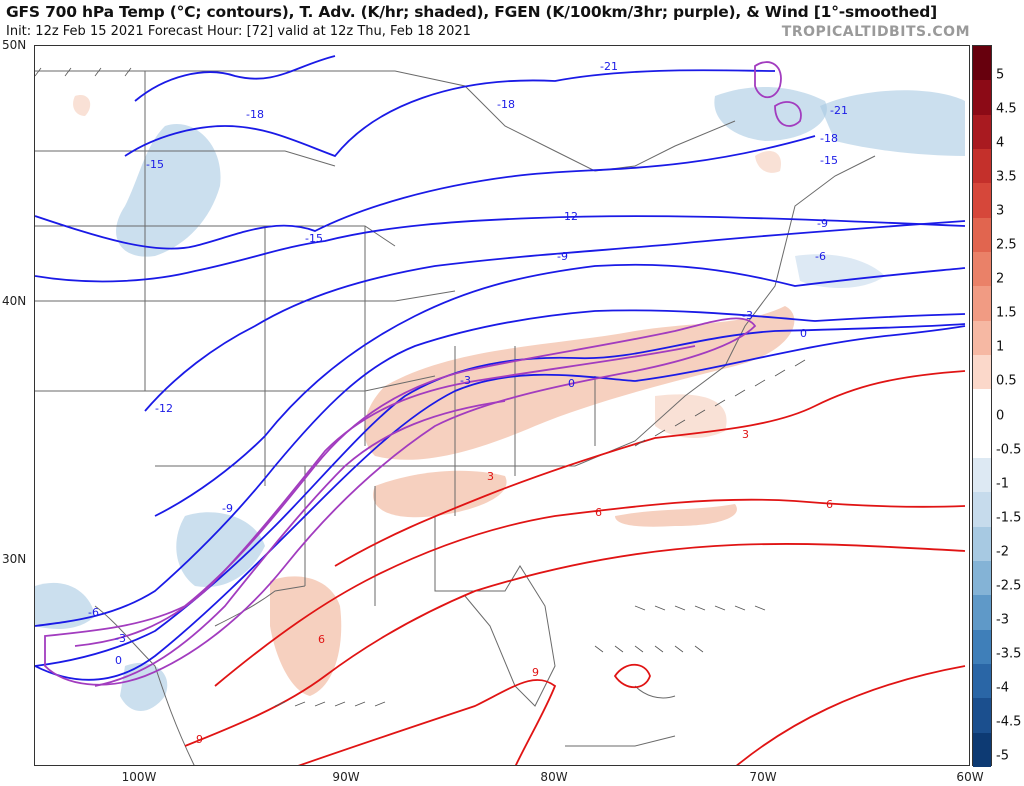 The height and width of the screenshot is (786, 1024). I want to click on lon-label-80w: 80W, so click(554, 777).